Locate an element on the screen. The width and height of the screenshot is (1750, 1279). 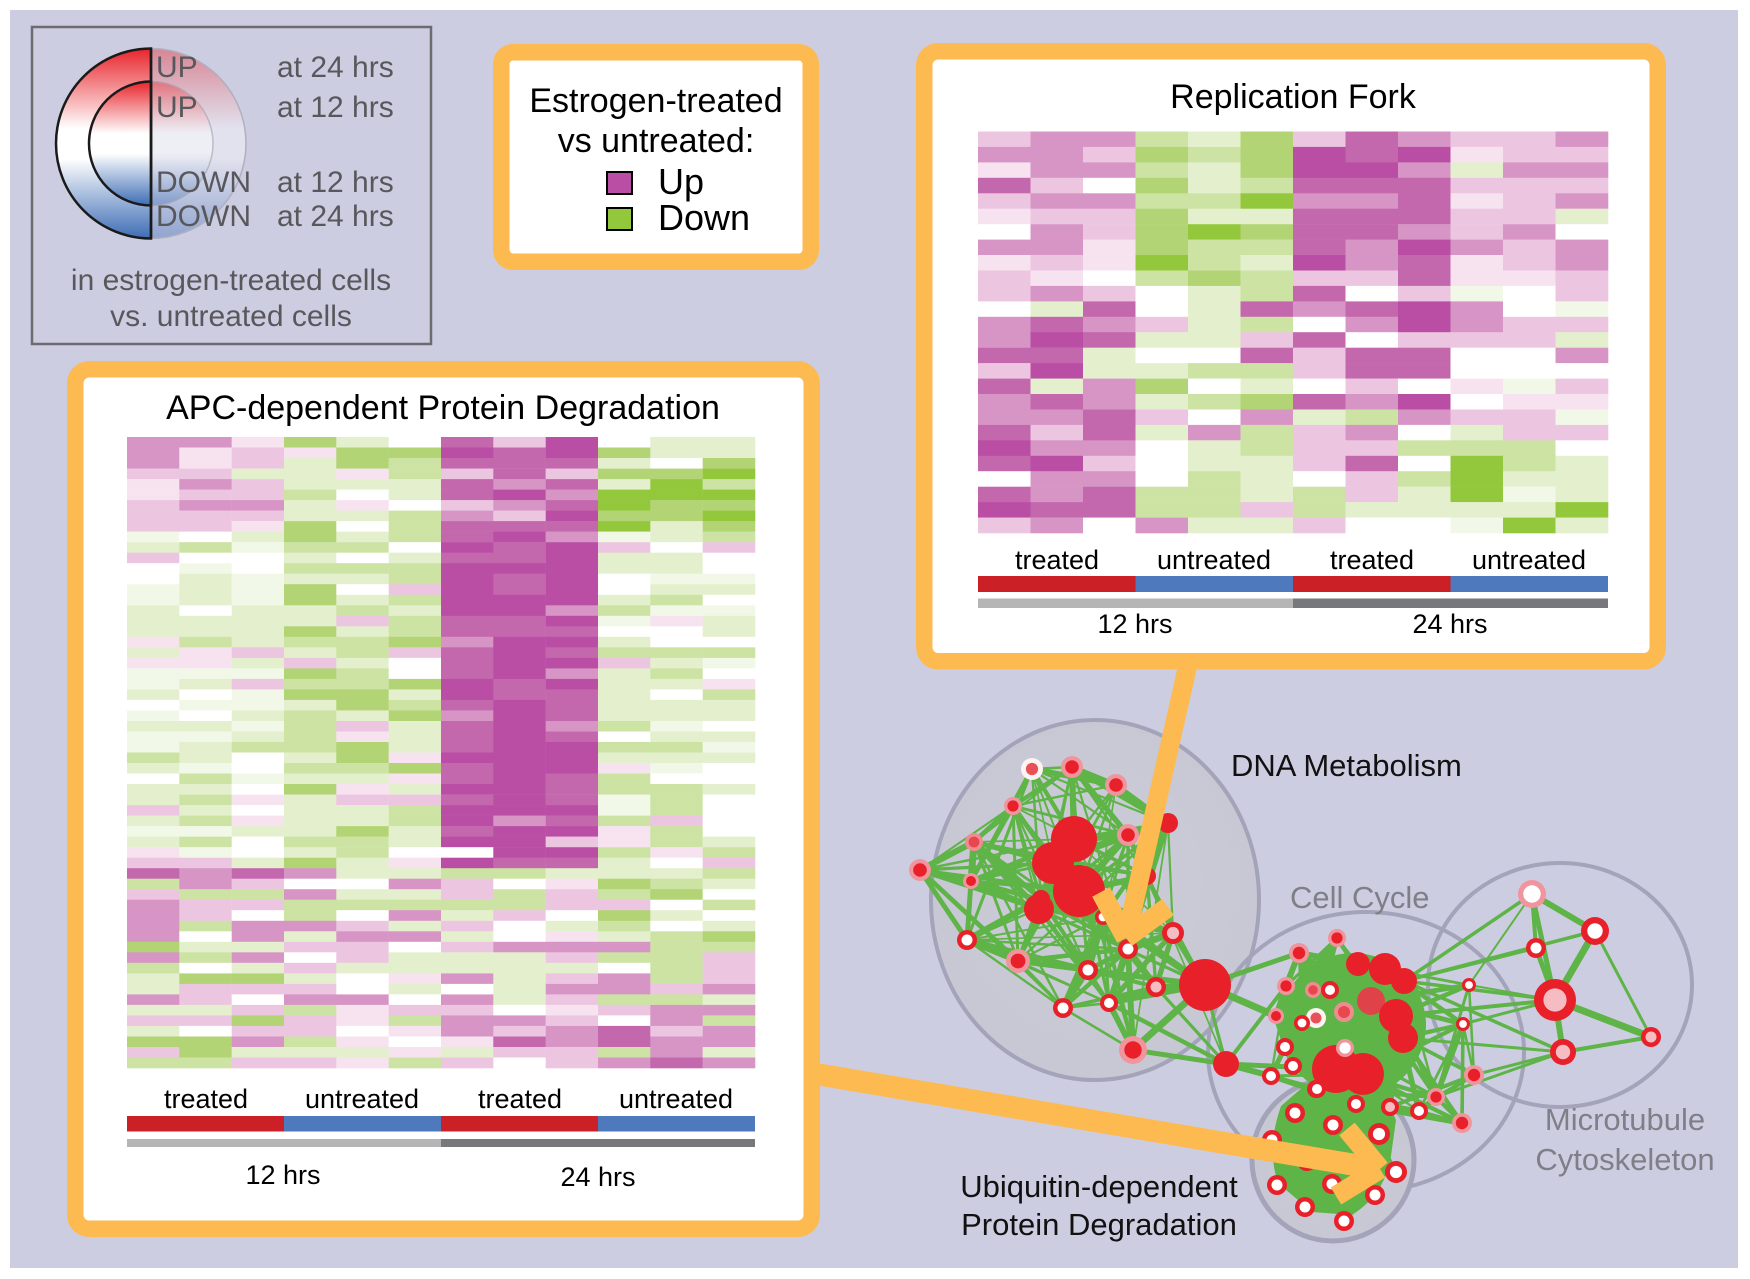
svg-text: Protein Degradation is located at coordinates (1099, 1224).